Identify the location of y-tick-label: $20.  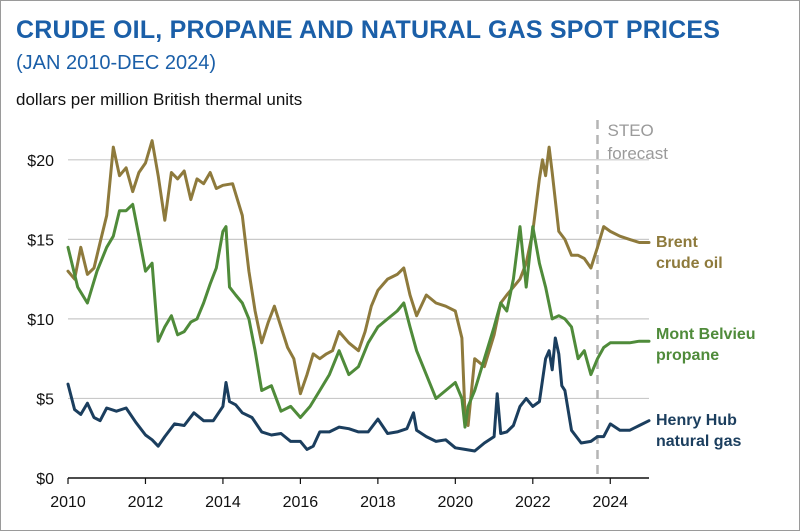
(40, 161).